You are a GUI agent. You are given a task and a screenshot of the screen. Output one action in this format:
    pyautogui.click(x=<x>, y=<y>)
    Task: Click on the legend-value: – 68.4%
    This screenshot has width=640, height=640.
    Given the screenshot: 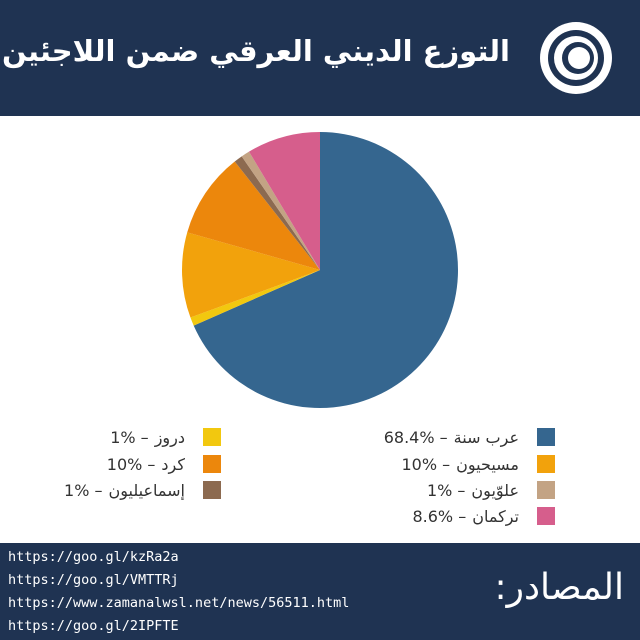 What is the action you would take?
    pyautogui.click(x=415, y=437)
    